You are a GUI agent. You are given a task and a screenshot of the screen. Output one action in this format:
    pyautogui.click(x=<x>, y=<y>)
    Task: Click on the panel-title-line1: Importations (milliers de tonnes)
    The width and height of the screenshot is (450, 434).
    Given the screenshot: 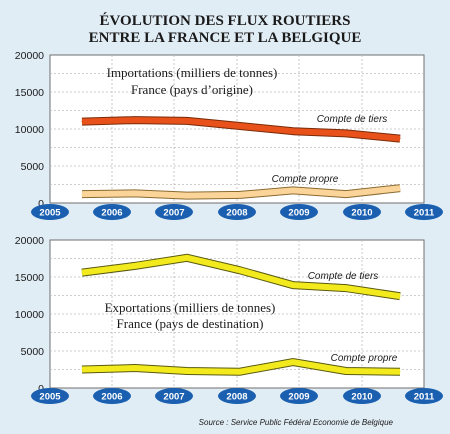 What is the action you would take?
    pyautogui.click(x=192, y=72)
    